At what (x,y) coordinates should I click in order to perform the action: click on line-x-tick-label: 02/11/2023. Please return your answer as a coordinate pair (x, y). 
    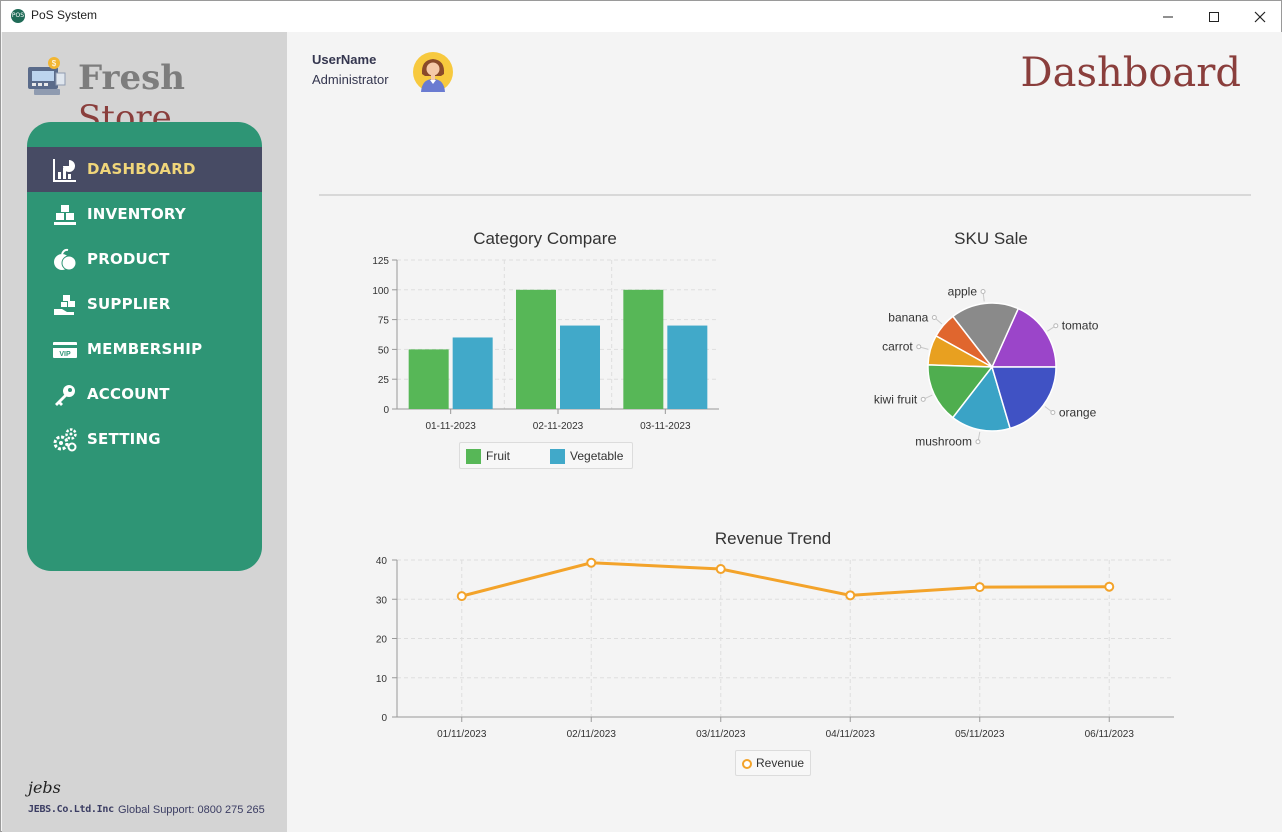
    Looking at the image, I should click on (592, 734).